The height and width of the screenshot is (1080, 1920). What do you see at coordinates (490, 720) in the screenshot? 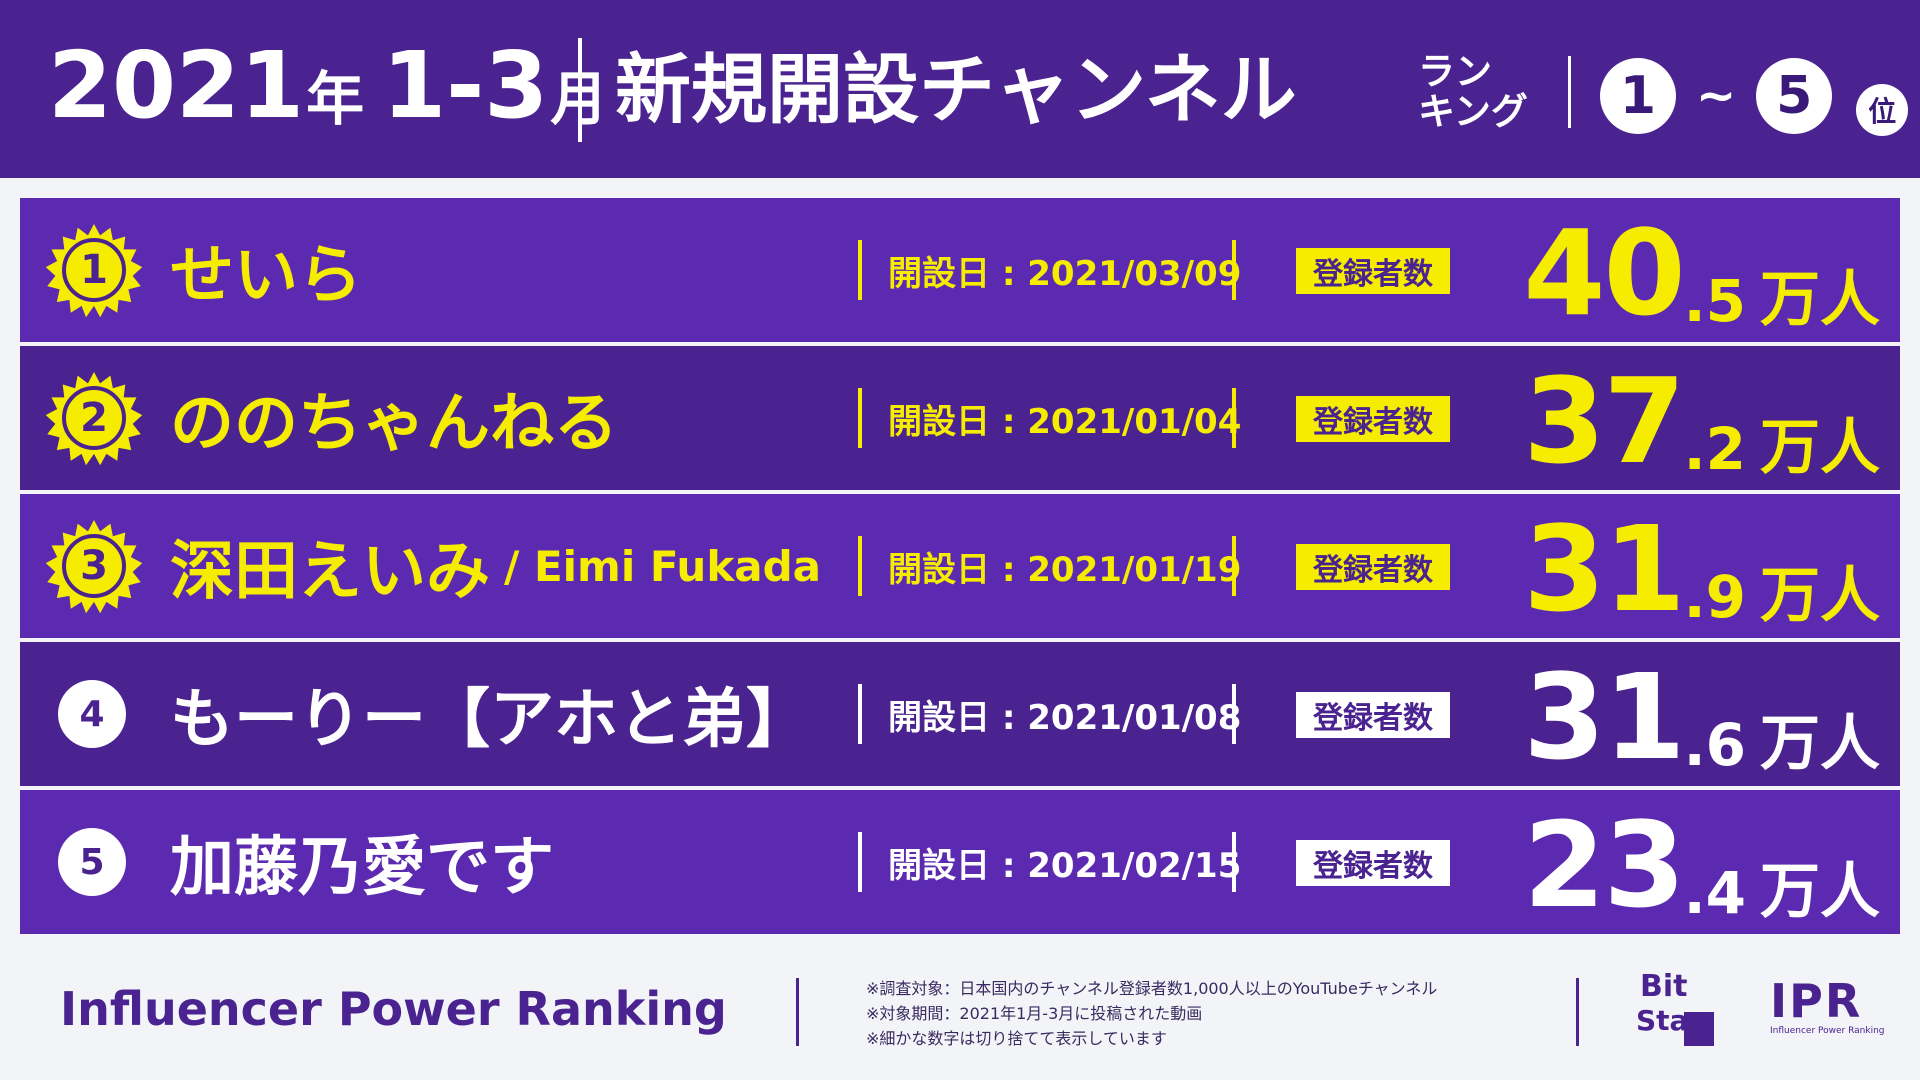
I see `channel-name-jp: もーりー【アホと弟】` at bounding box center [490, 720].